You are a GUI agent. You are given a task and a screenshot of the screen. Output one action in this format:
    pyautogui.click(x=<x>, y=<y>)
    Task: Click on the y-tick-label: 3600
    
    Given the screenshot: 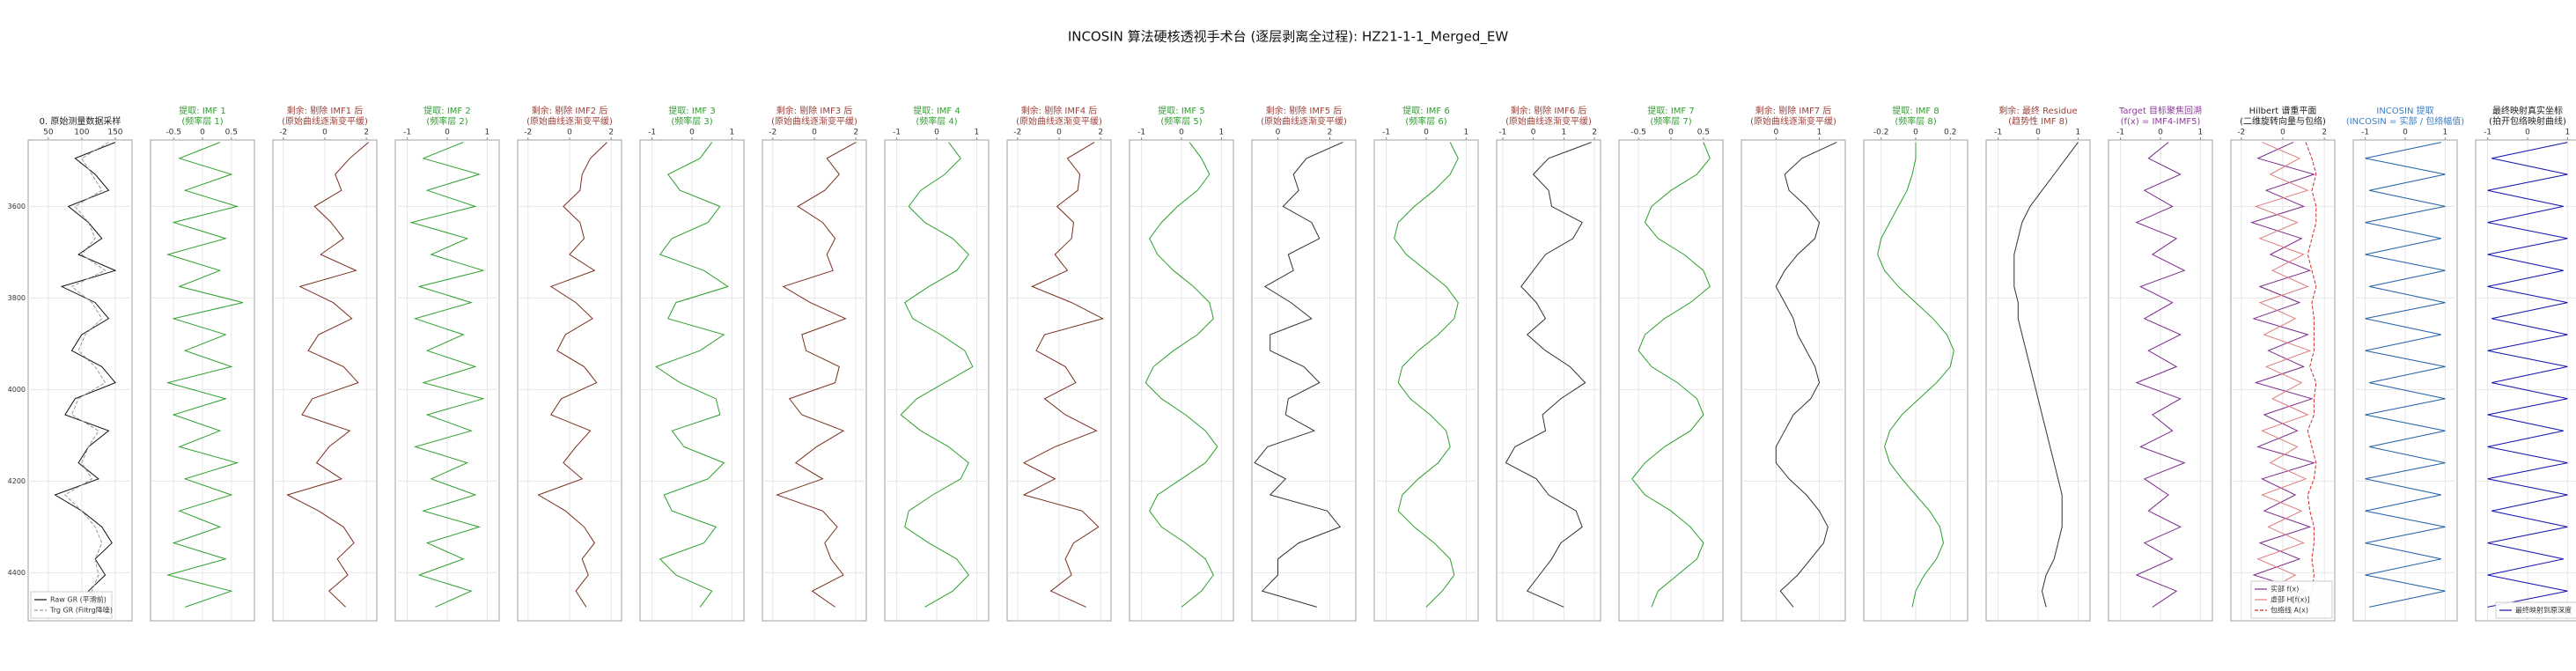 What is the action you would take?
    pyautogui.click(x=17, y=206)
    